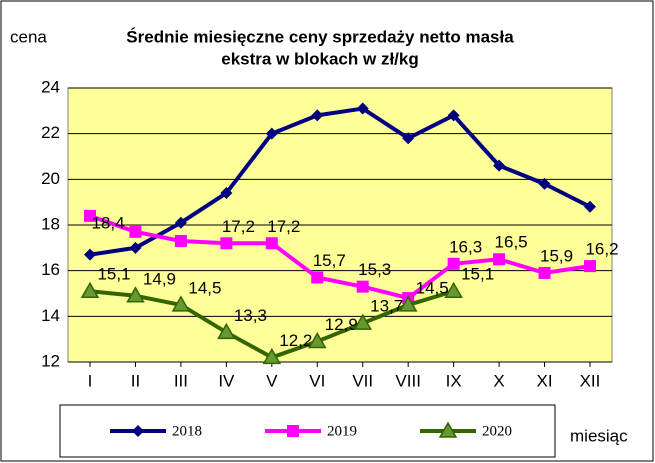 This screenshot has width=655, height=463. What do you see at coordinates (28, 36) in the screenshot?
I see `y-axis-label: cena` at bounding box center [28, 36].